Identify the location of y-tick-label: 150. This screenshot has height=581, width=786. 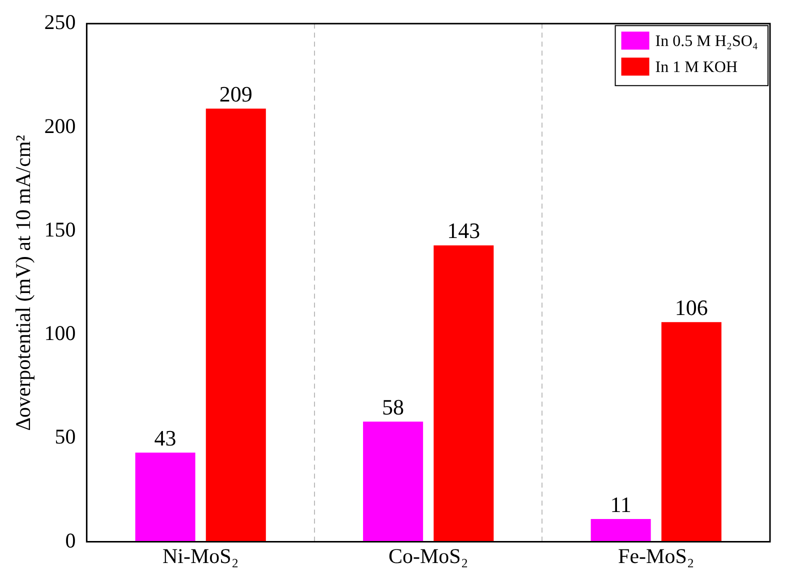
(60, 229).